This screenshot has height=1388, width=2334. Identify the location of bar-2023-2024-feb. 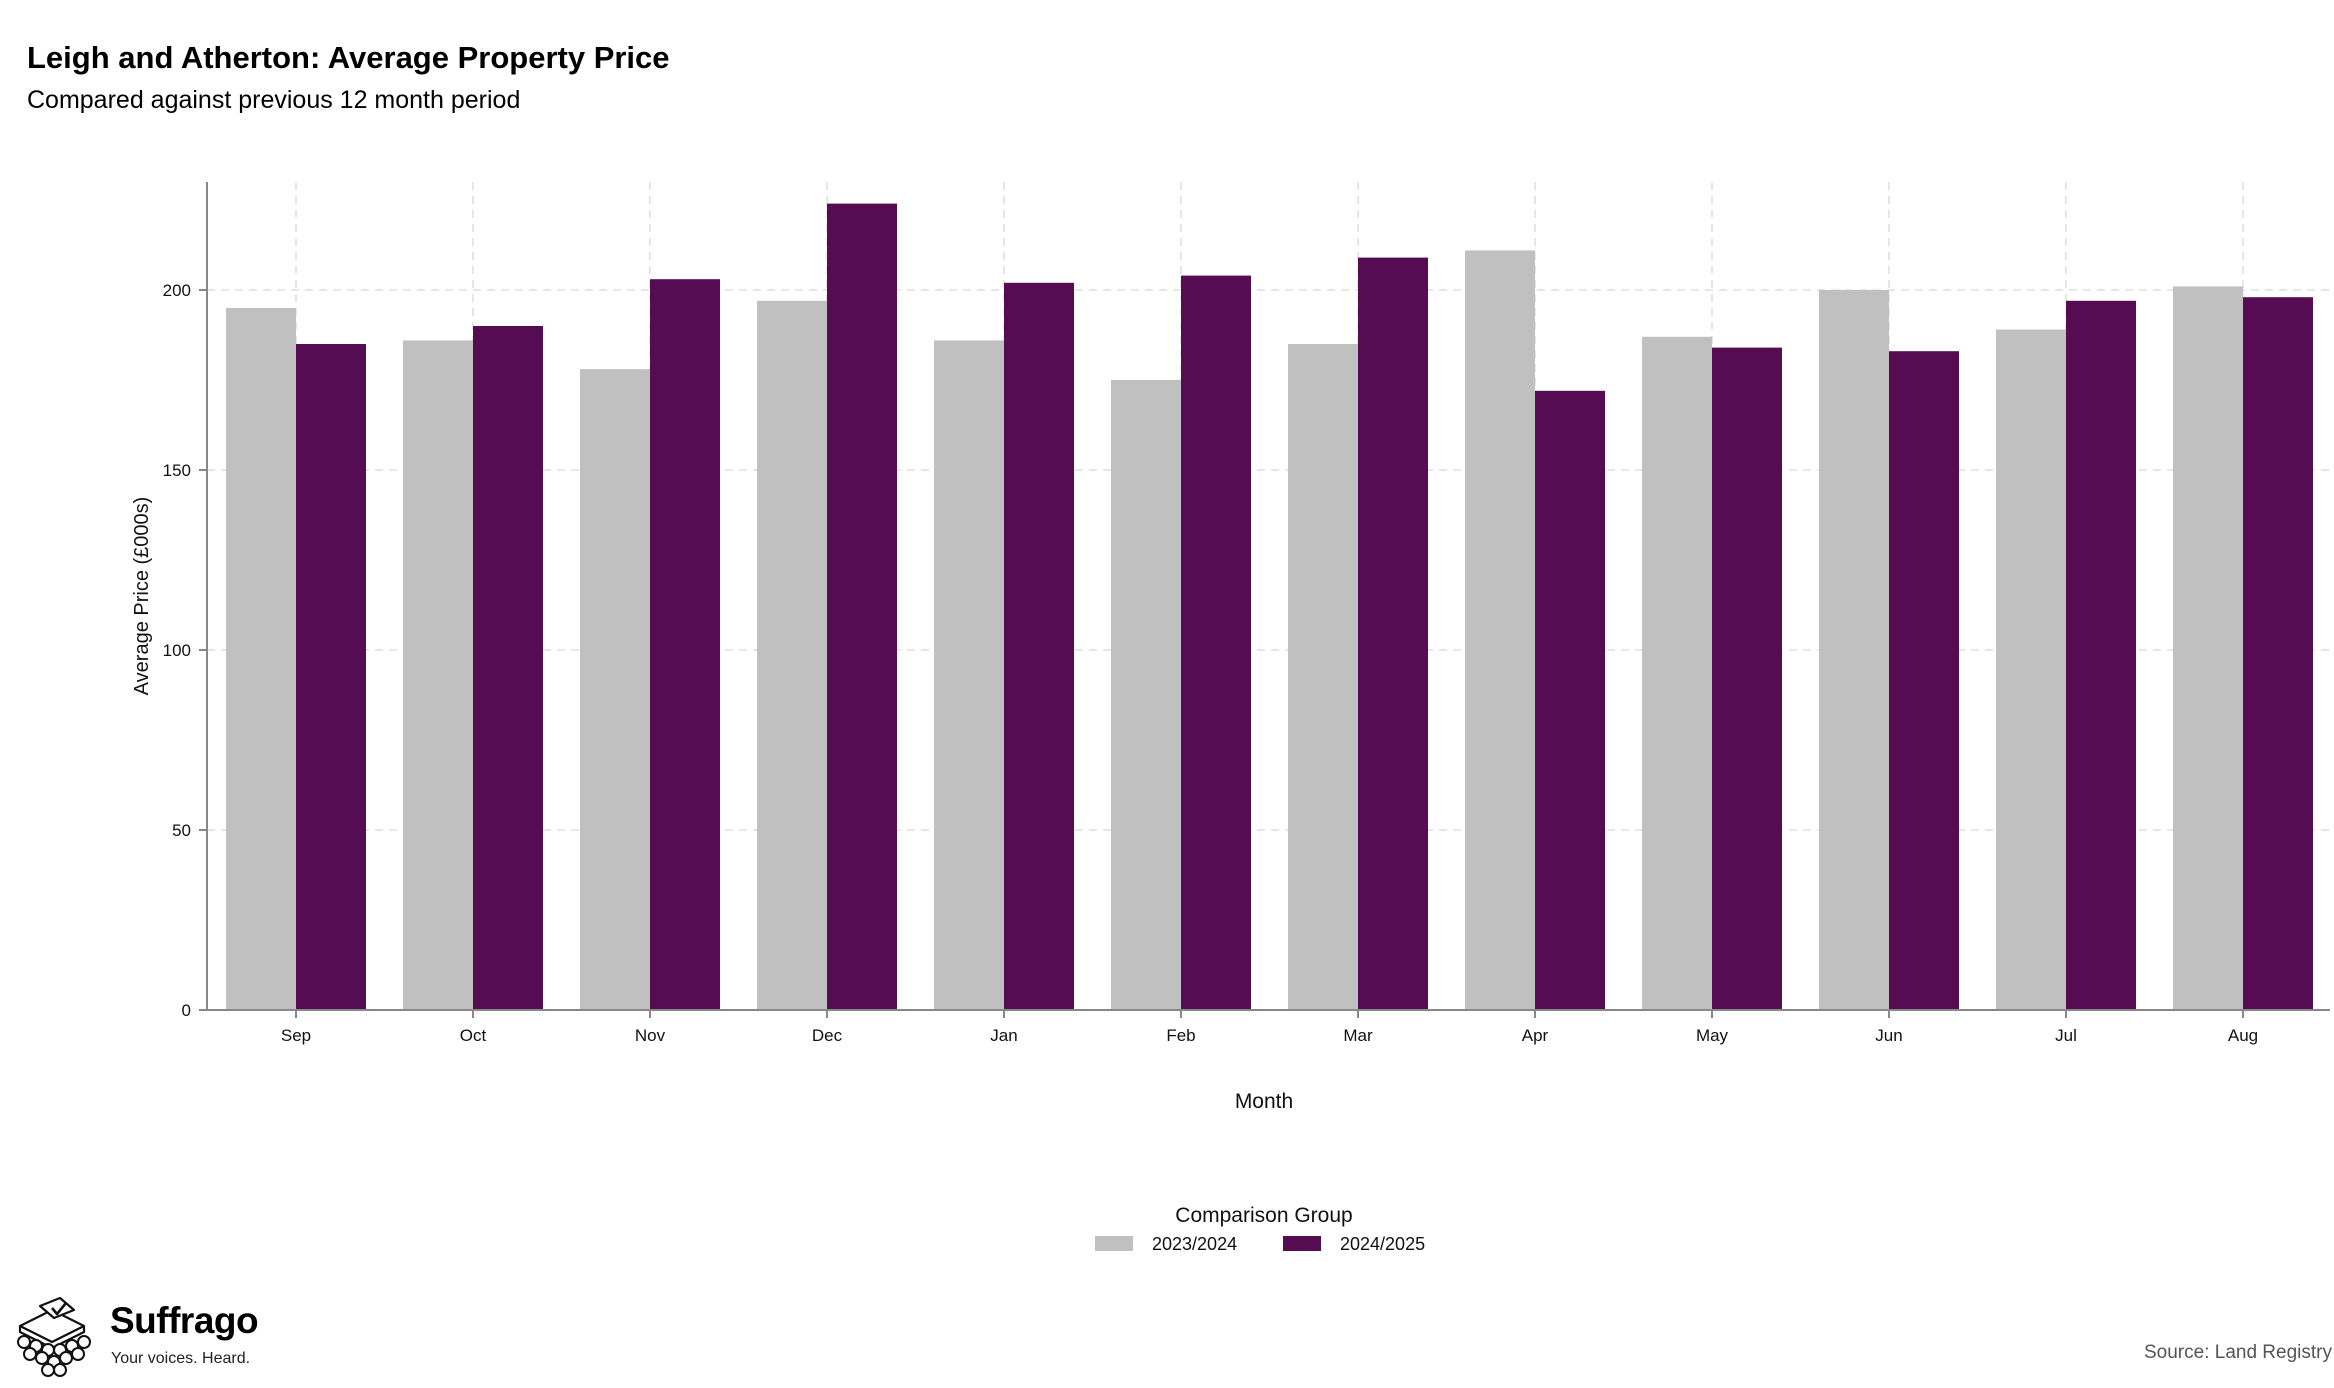
(1146, 695).